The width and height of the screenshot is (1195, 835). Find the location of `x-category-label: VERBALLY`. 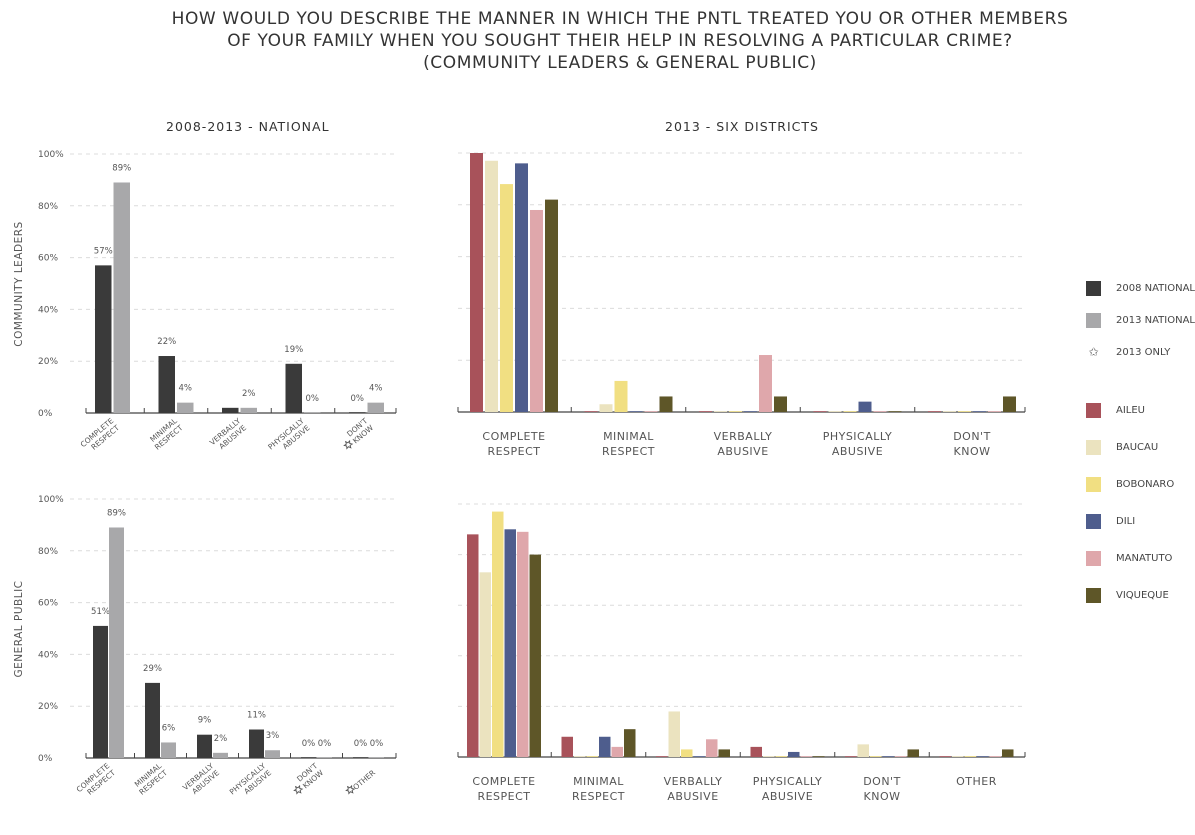

x-category-label: VERBALLY is located at coordinates (743, 436).